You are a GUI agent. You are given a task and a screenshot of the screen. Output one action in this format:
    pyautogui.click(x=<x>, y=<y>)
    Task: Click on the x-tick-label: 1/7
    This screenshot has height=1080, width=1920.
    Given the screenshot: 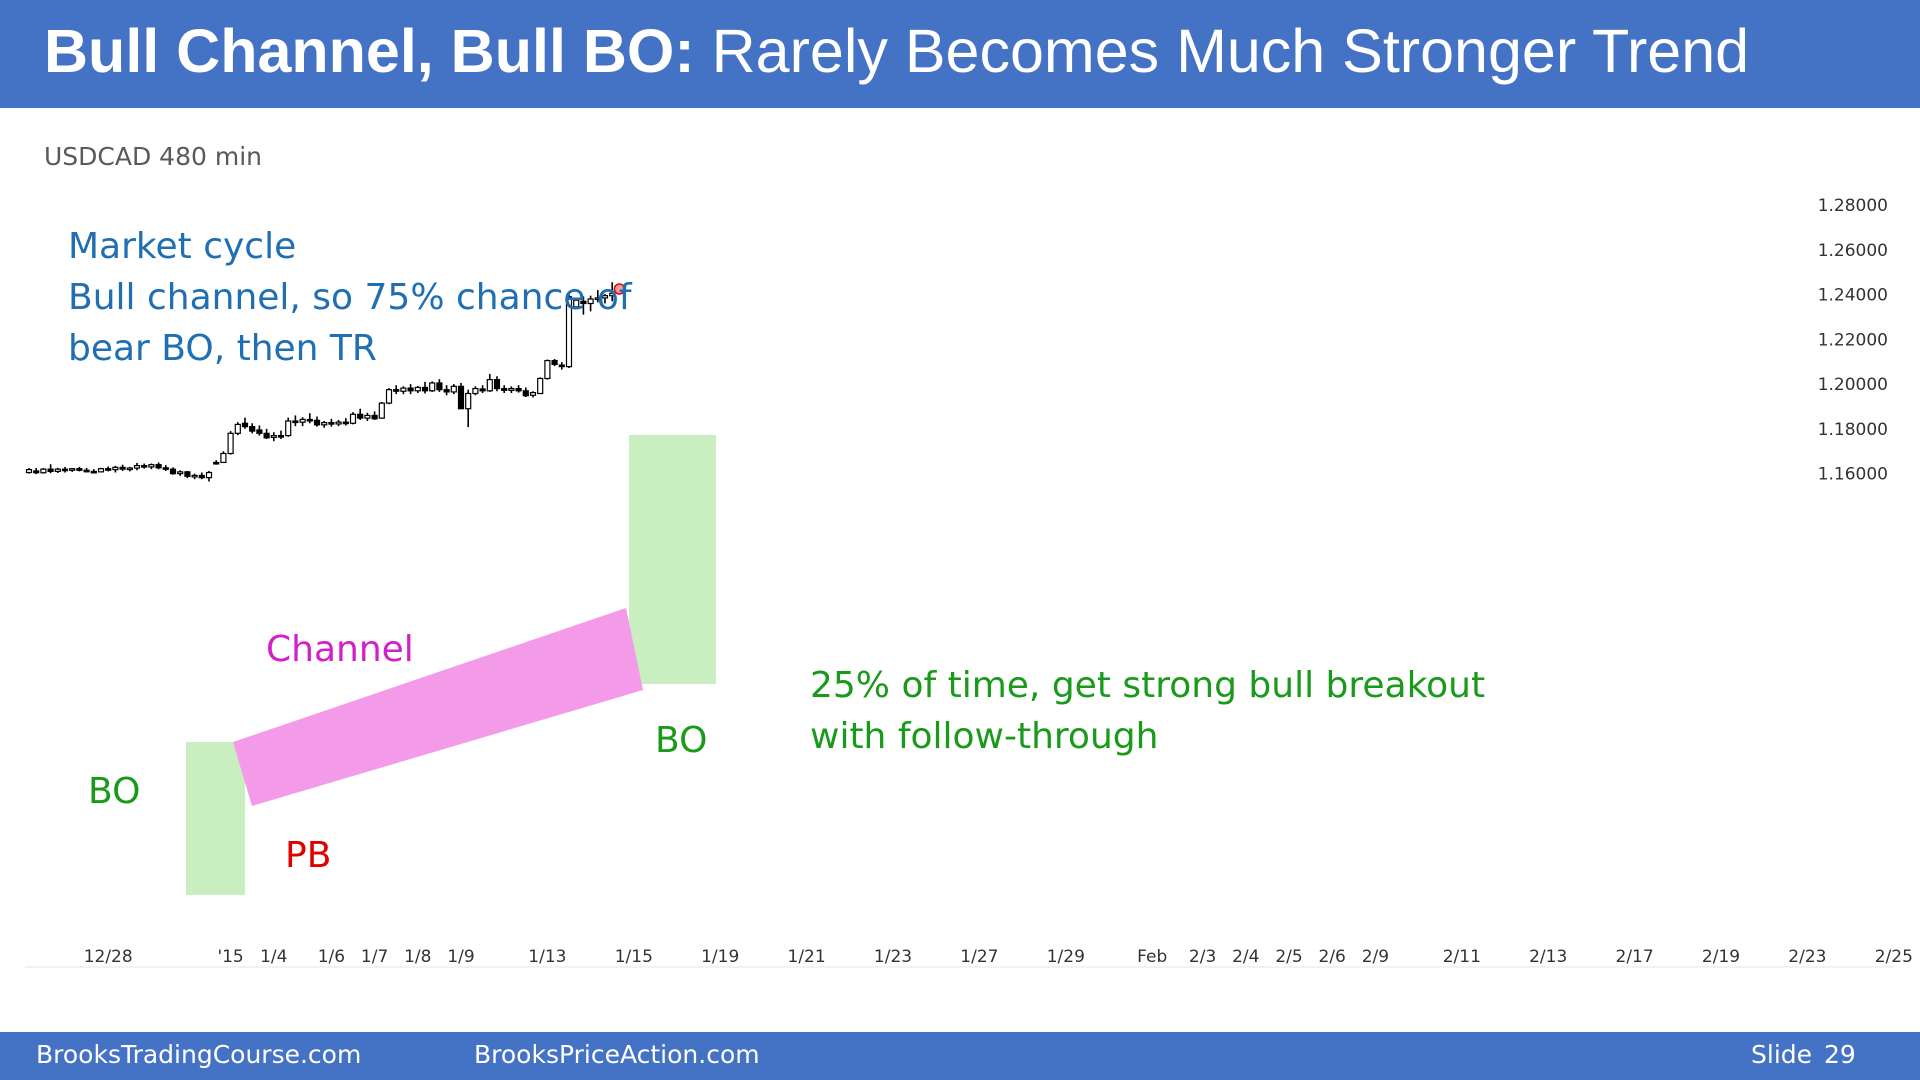 What is the action you would take?
    pyautogui.click(x=374, y=957)
    